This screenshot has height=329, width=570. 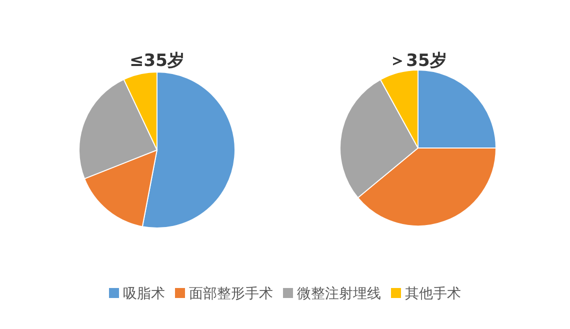 I want to click on slice-label: ≤35岁, so click(x=157, y=61).